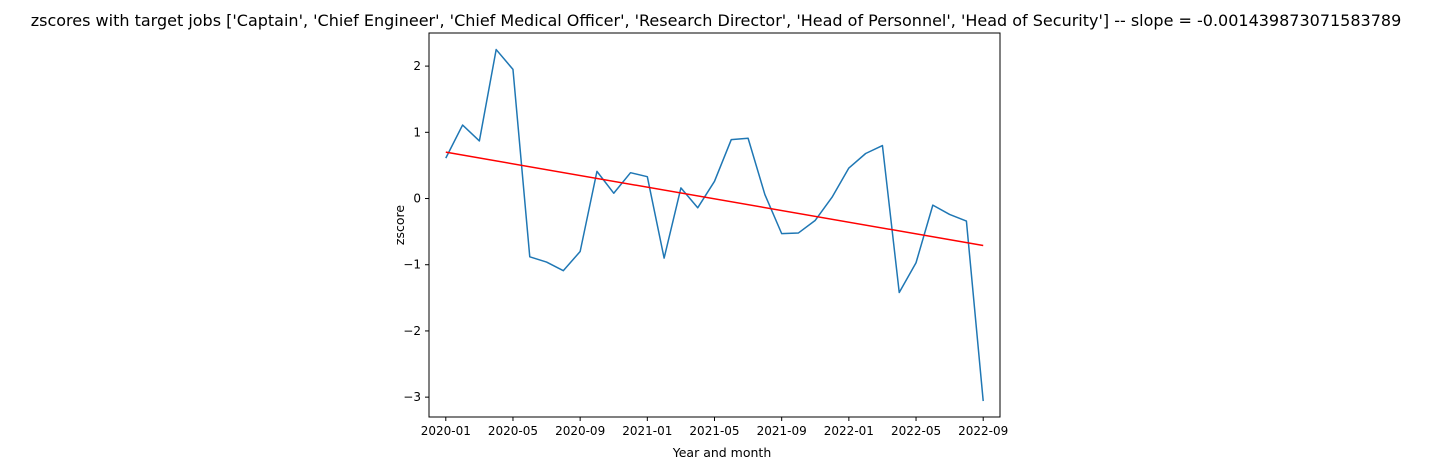 The width and height of the screenshot is (1442, 470). I want to click on y-axis: −3 −2 −1 0 1 2, so click(416, 231).